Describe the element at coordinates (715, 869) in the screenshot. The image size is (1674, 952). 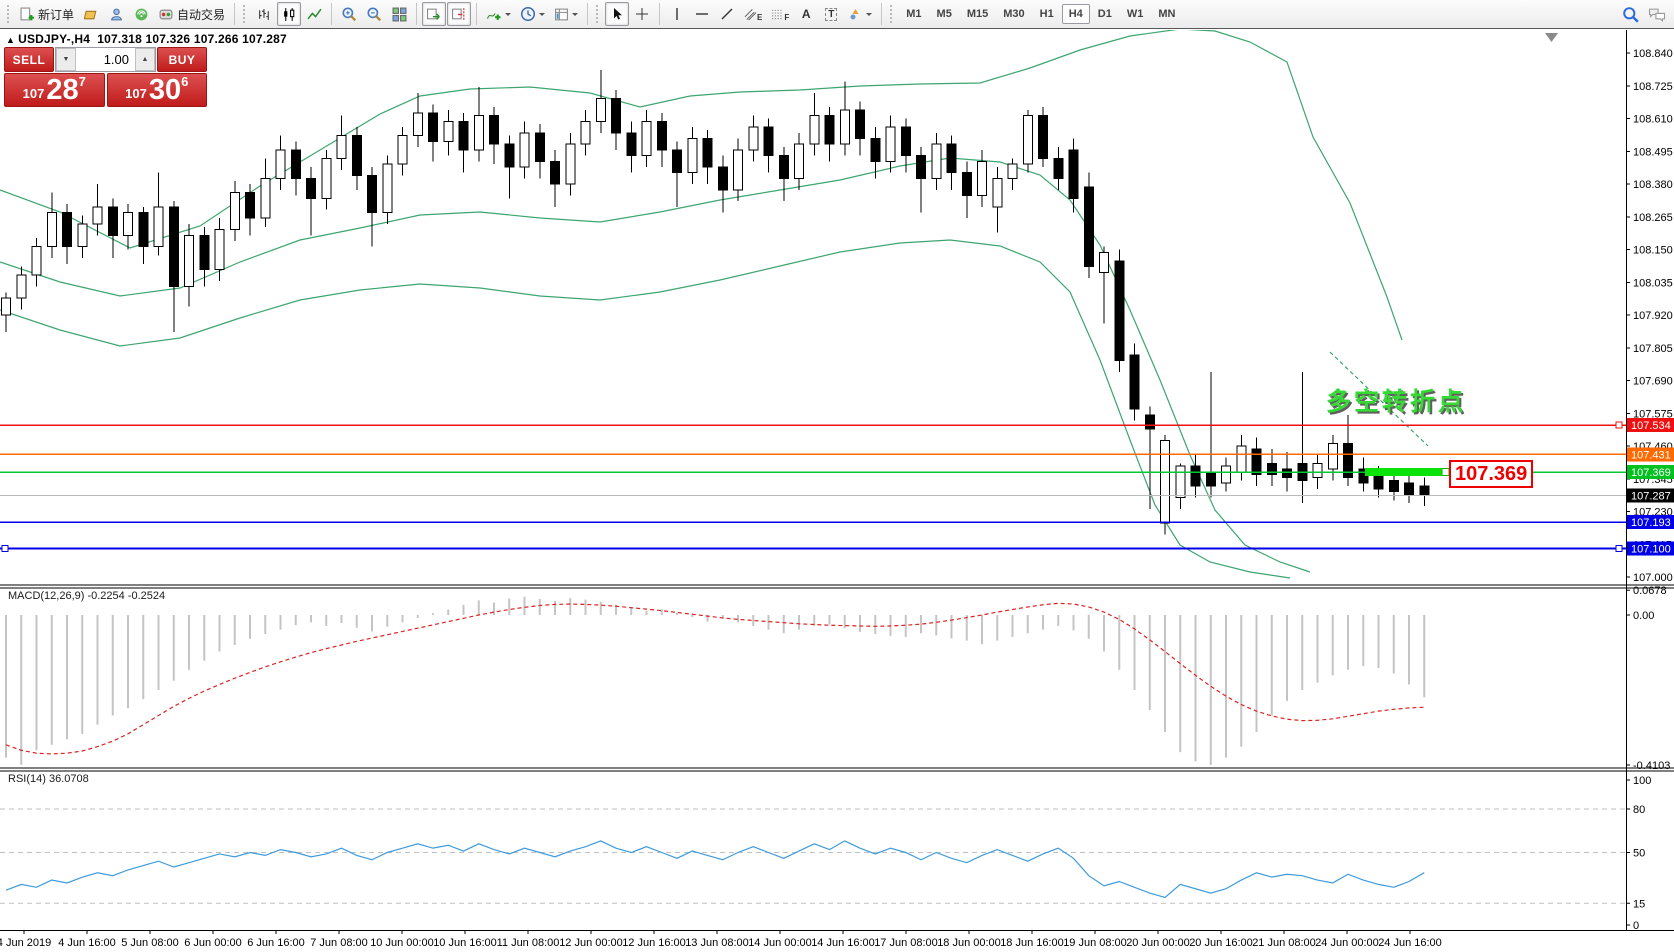
I see `rsi-line` at that location.